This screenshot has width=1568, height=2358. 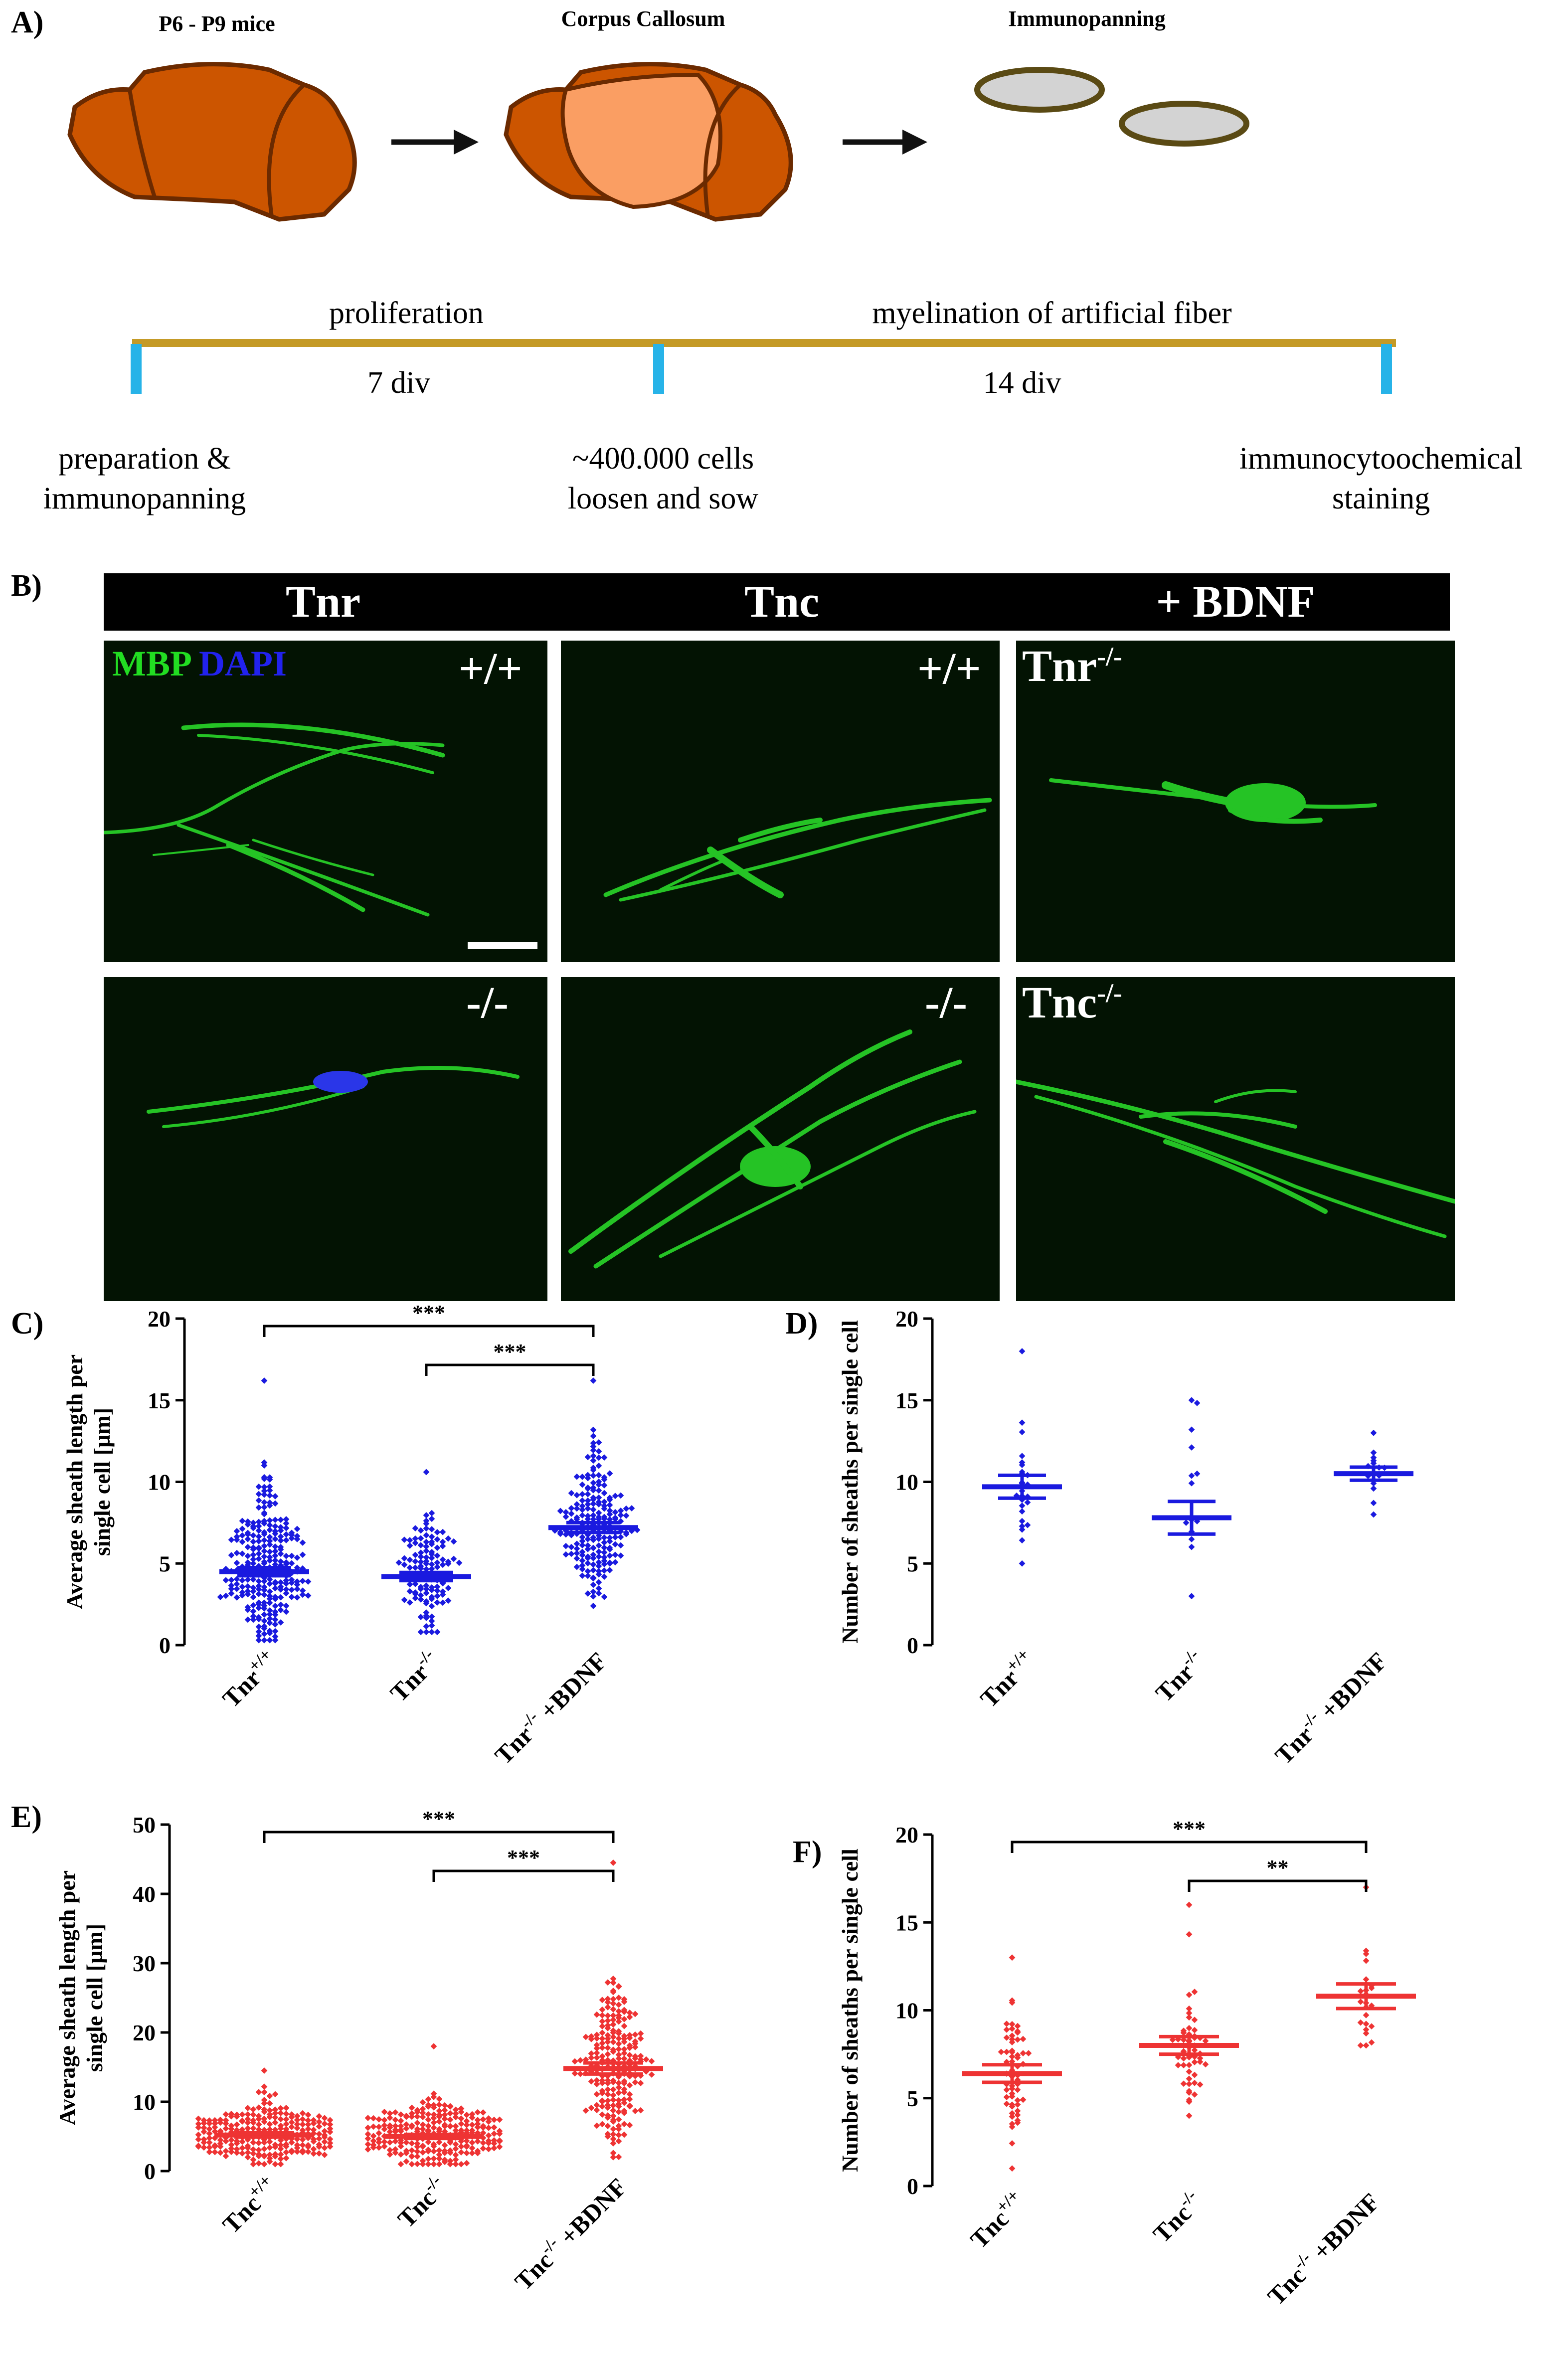 I want to click on genotype-tnr-ko-label: Tnr-/-, so click(x=1072, y=667).